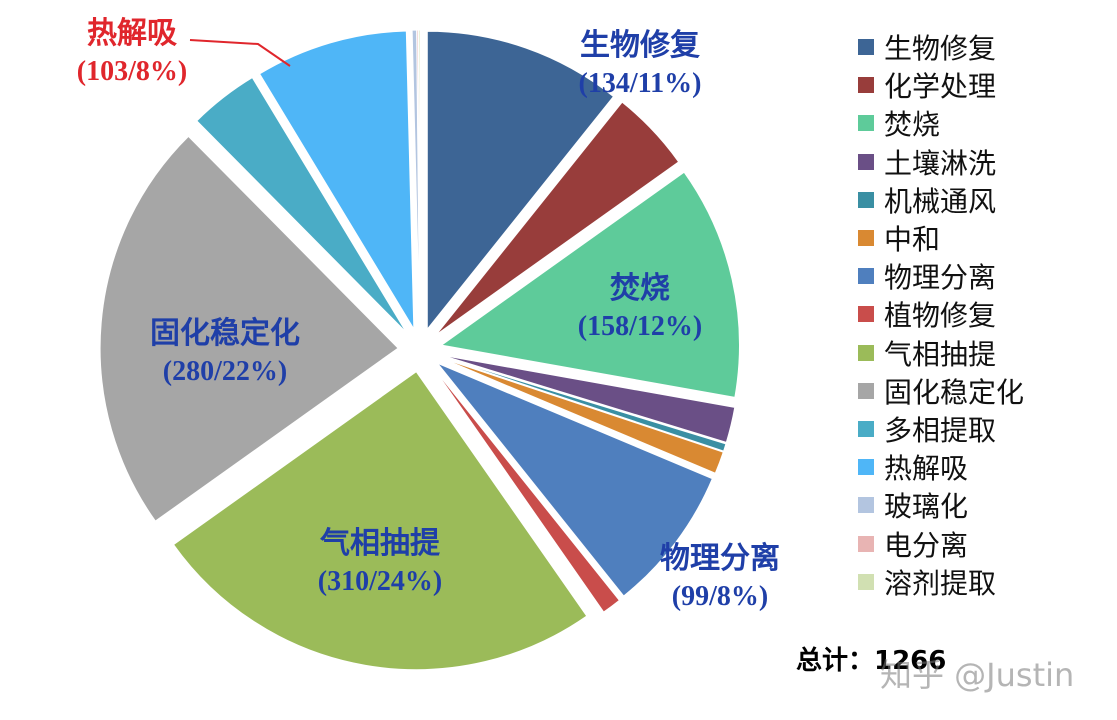 The image size is (1117, 720). Describe the element at coordinates (926, 545) in the screenshot. I see `legend-label: 电分离` at that location.